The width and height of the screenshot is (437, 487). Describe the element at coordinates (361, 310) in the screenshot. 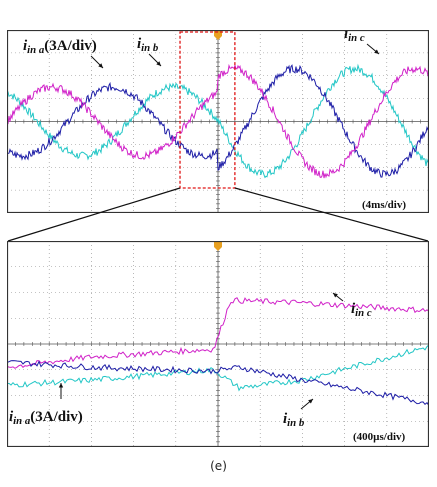

I see `bottom-label-ic: iin c` at that location.